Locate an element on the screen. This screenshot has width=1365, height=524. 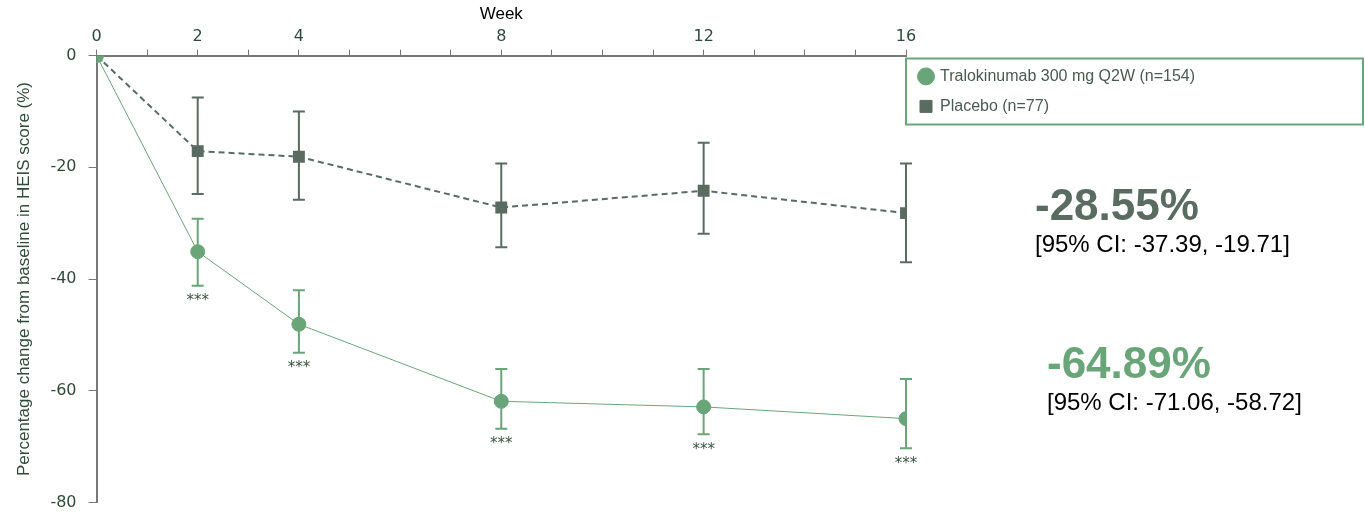
y-tick-label: -40 is located at coordinates (63, 278).